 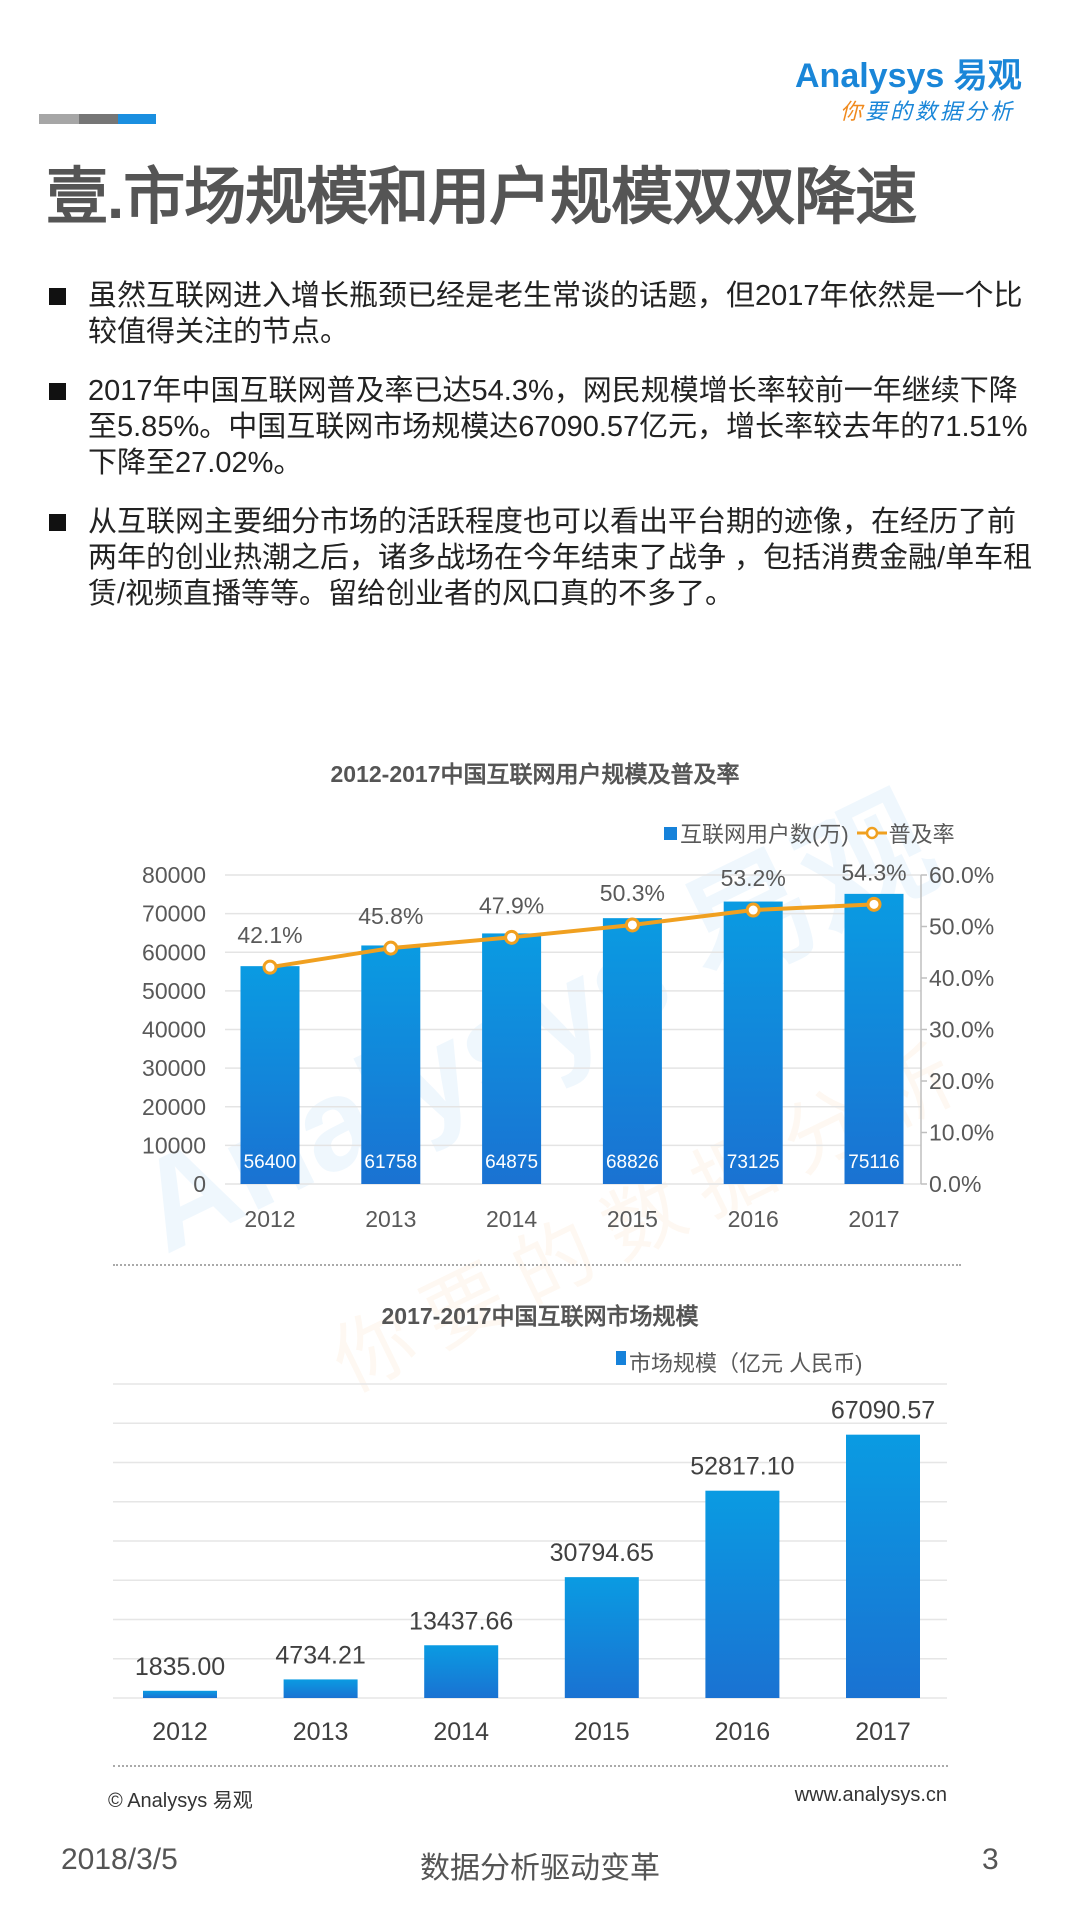 What do you see at coordinates (753, 878) in the screenshot?
I see `line-data-label: 53.2%` at bounding box center [753, 878].